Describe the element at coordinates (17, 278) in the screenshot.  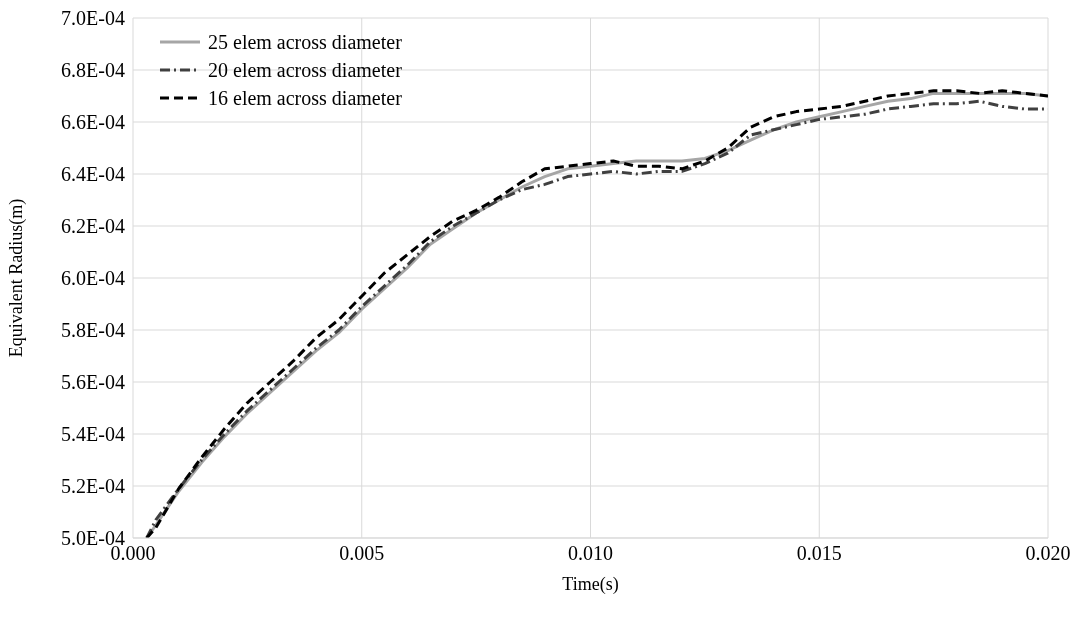
I see `y-axis-title: Equivalent Radius(m)` at that location.